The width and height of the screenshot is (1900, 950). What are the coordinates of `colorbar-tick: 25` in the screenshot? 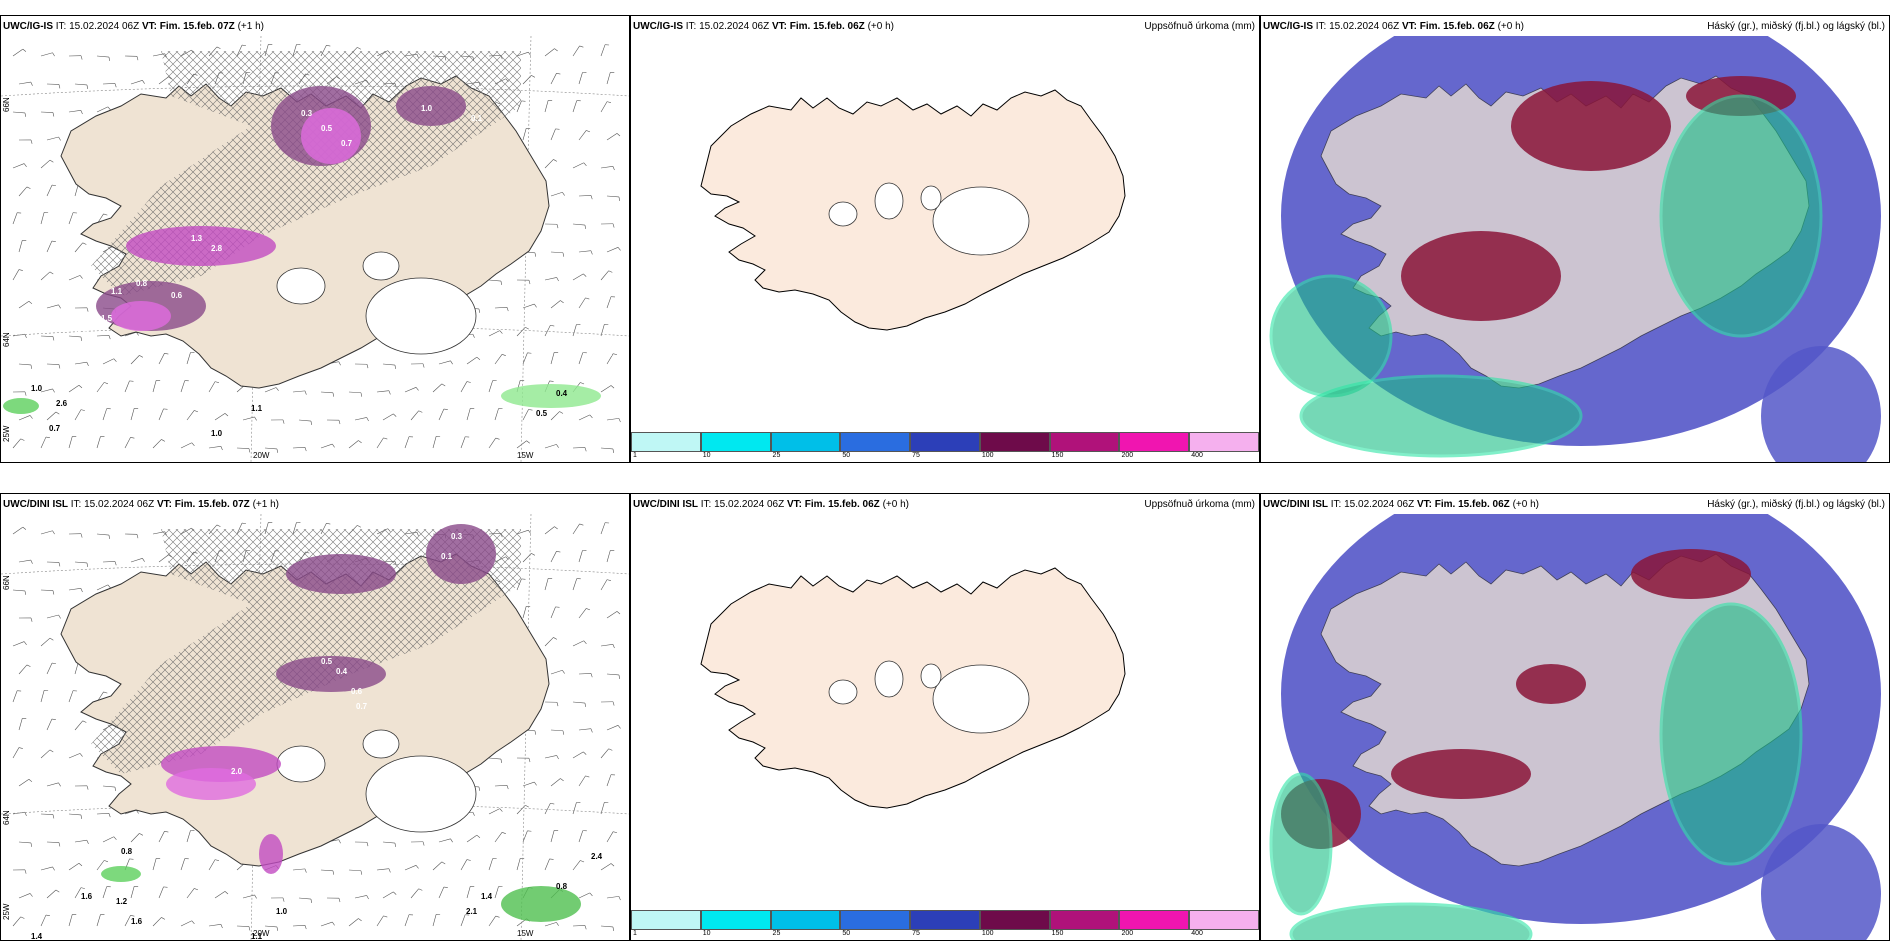 It's located at (776, 455).